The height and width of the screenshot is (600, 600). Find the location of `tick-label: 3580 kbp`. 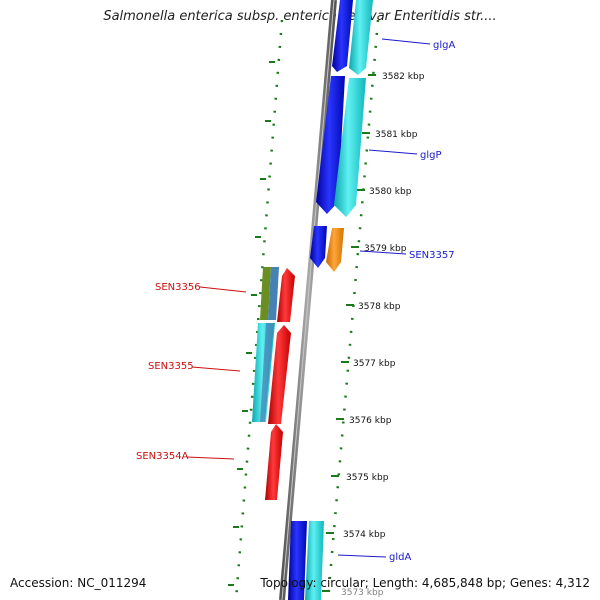

tick-label: 3580 kbp is located at coordinates (390, 192).